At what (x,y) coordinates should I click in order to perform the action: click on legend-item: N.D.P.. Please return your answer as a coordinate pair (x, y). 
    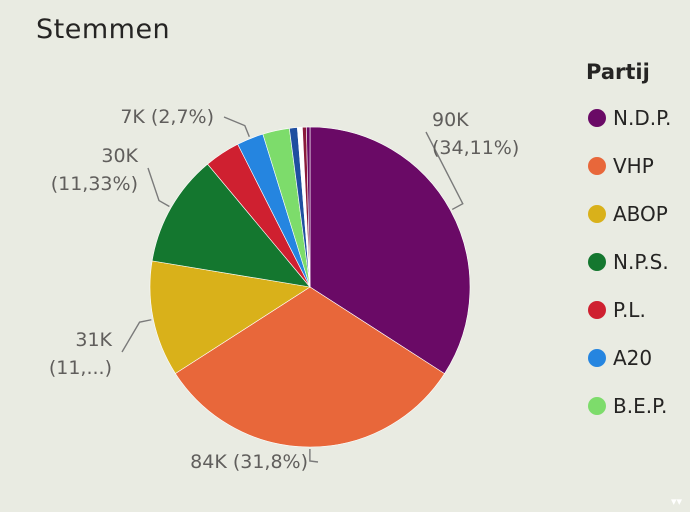
    Looking at the image, I should click on (629, 118).